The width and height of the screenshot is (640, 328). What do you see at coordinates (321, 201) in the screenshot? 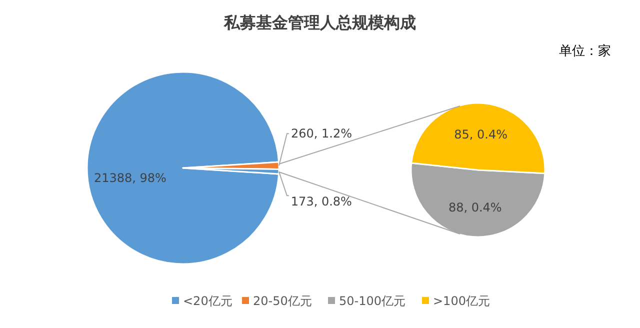
I see `data-label: 173, 0.8%` at bounding box center [321, 201].